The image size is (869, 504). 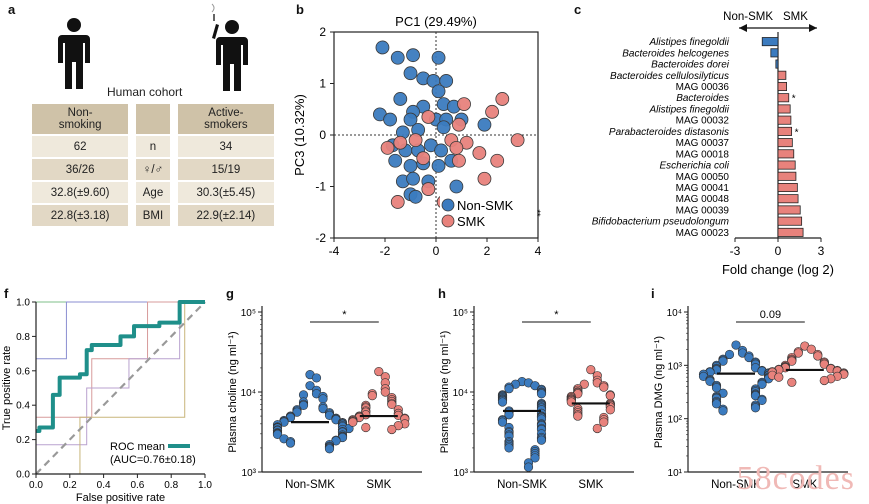 I want to click on y-tick-label: 2, so click(x=322, y=32).